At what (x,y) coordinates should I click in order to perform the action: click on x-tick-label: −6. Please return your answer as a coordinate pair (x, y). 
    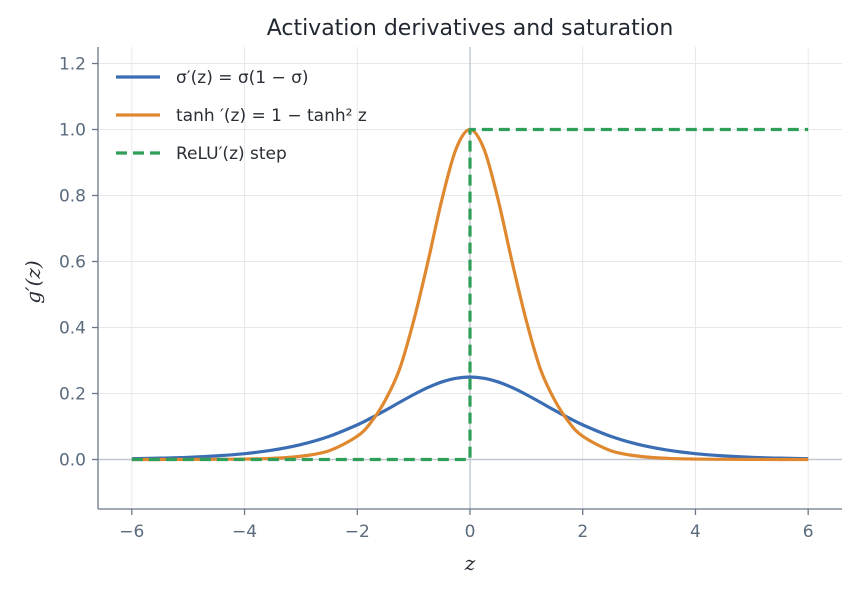
    Looking at the image, I should click on (131, 532).